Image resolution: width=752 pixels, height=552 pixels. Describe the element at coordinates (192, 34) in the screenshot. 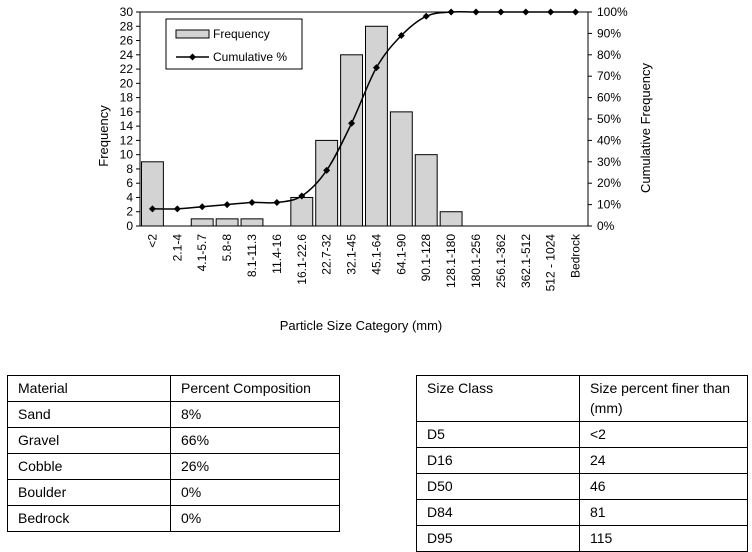

I see `legend-bar-swatch` at that location.